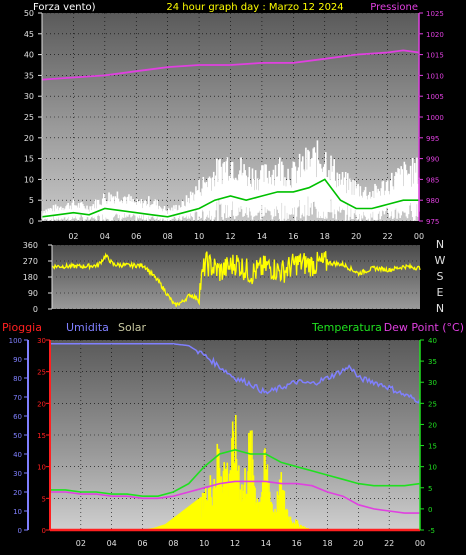  I want to click on y-tick-label: 10, so click(29, 179).